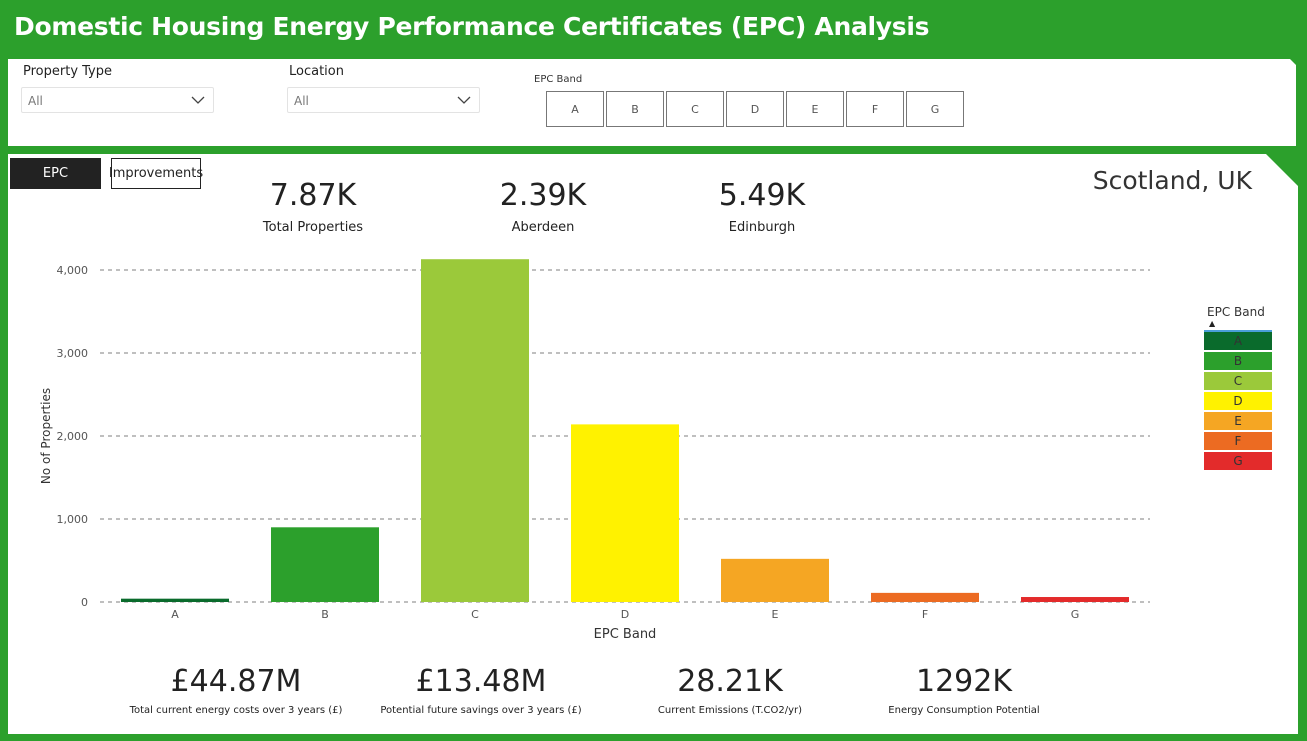 This screenshot has width=1307, height=741. What do you see at coordinates (1238, 441) in the screenshot?
I see `legend-item-f: F` at bounding box center [1238, 441].